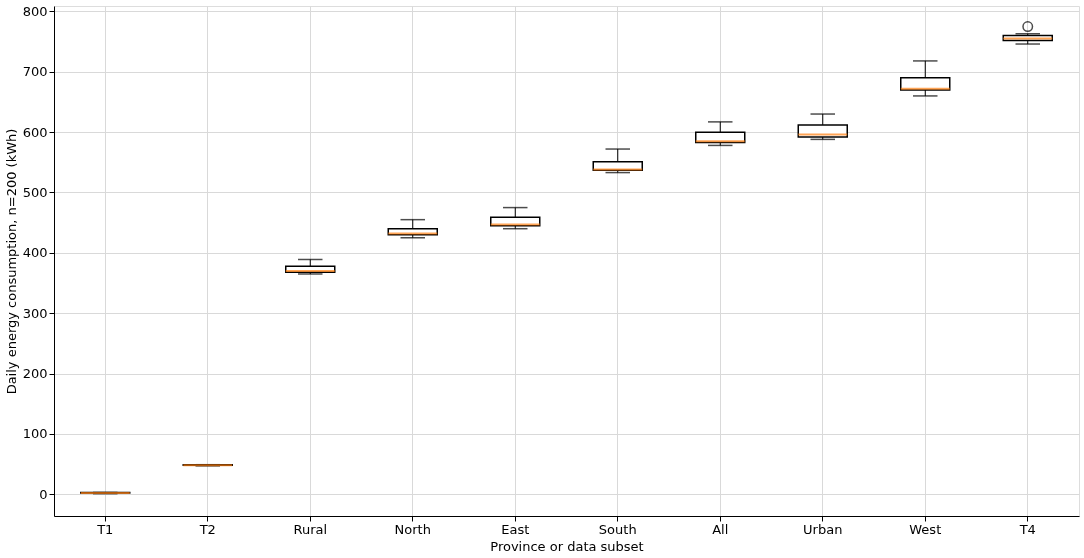 Image resolution: width=1084 pixels, height=558 pixels. What do you see at coordinates (515, 529) in the screenshot?
I see `x-tick-label: East` at bounding box center [515, 529].